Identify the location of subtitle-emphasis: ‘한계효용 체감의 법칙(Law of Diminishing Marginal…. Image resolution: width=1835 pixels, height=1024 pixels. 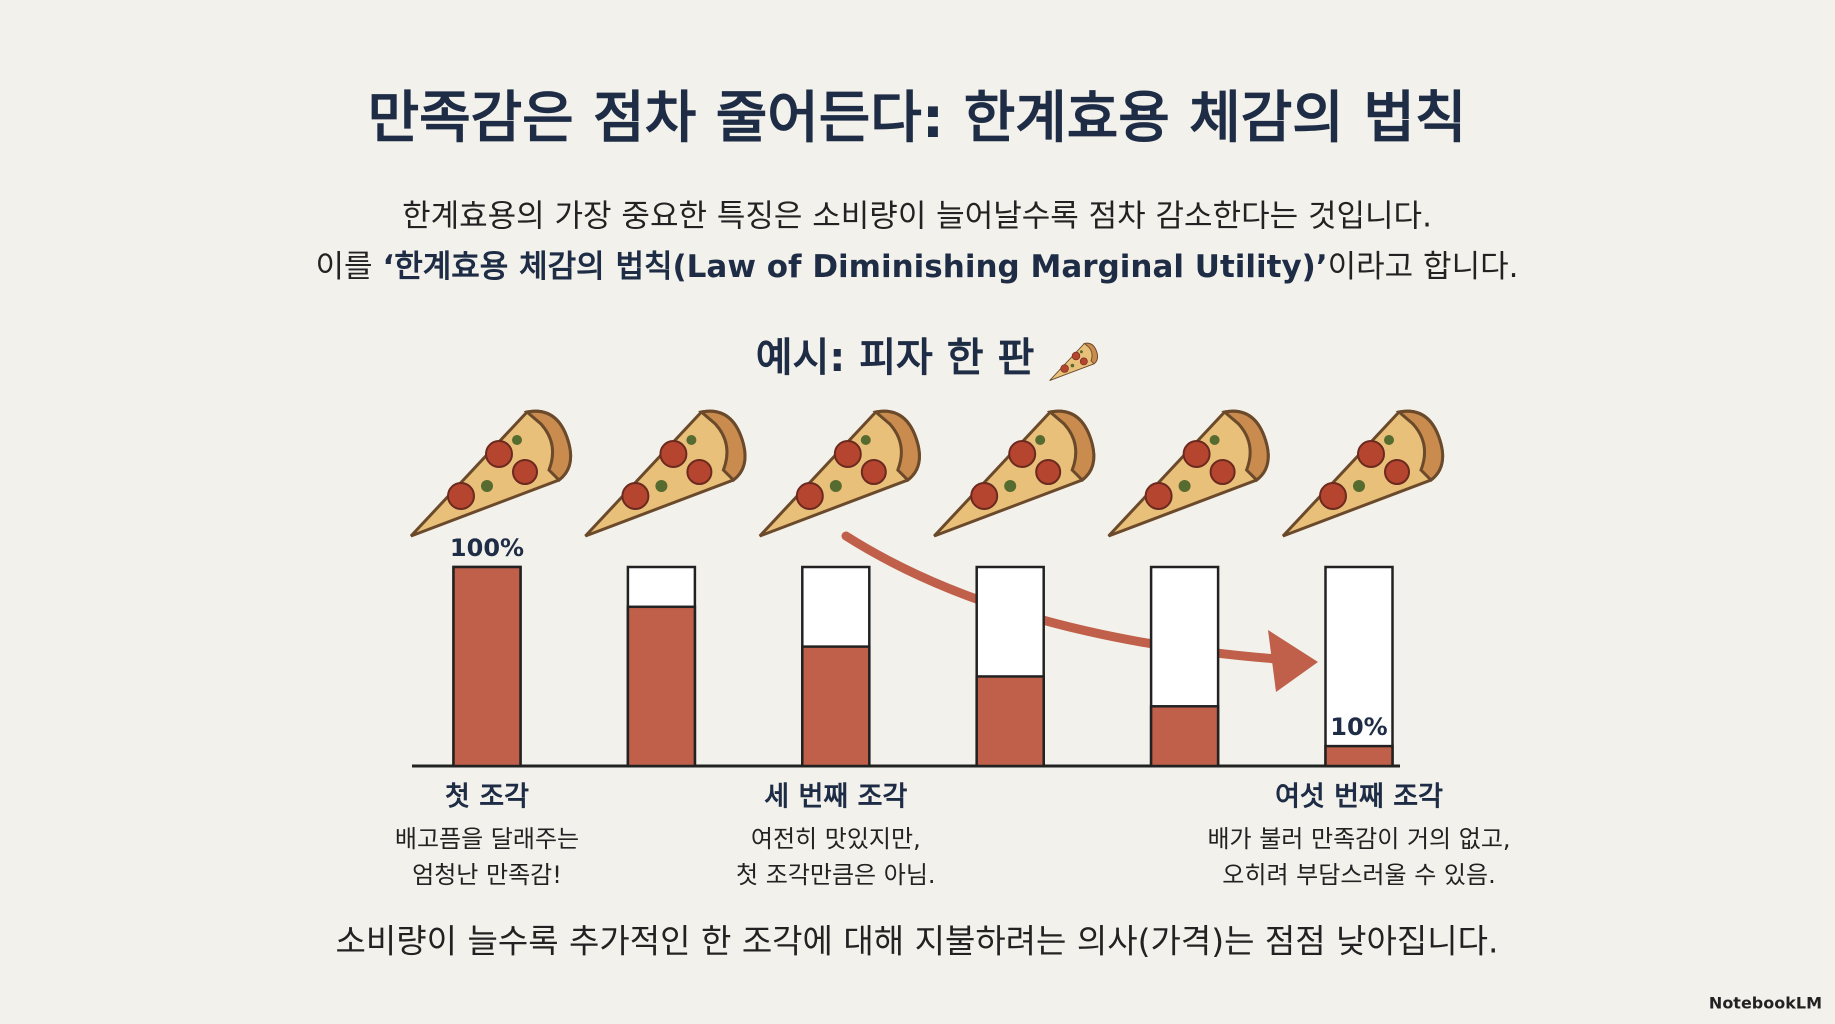
(854, 267).